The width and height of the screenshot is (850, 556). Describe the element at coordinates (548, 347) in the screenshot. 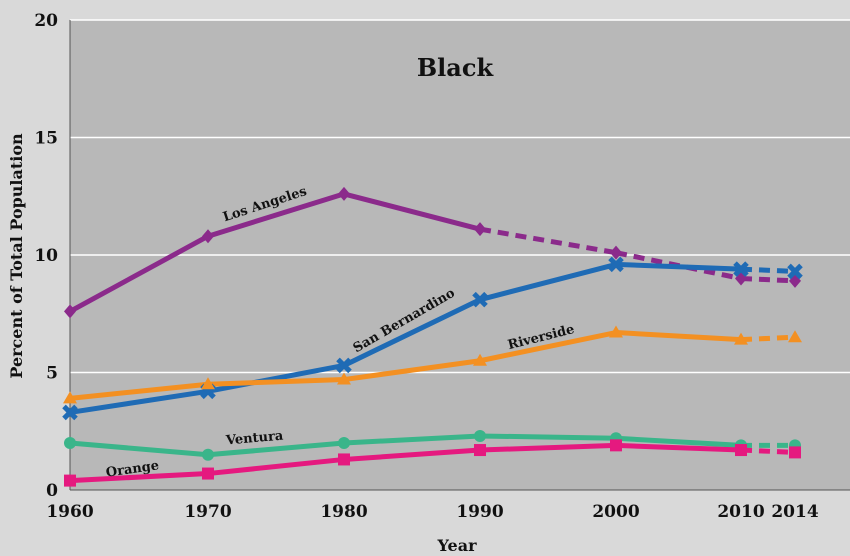

I see `line-segment-riverside-1990-2000` at that location.